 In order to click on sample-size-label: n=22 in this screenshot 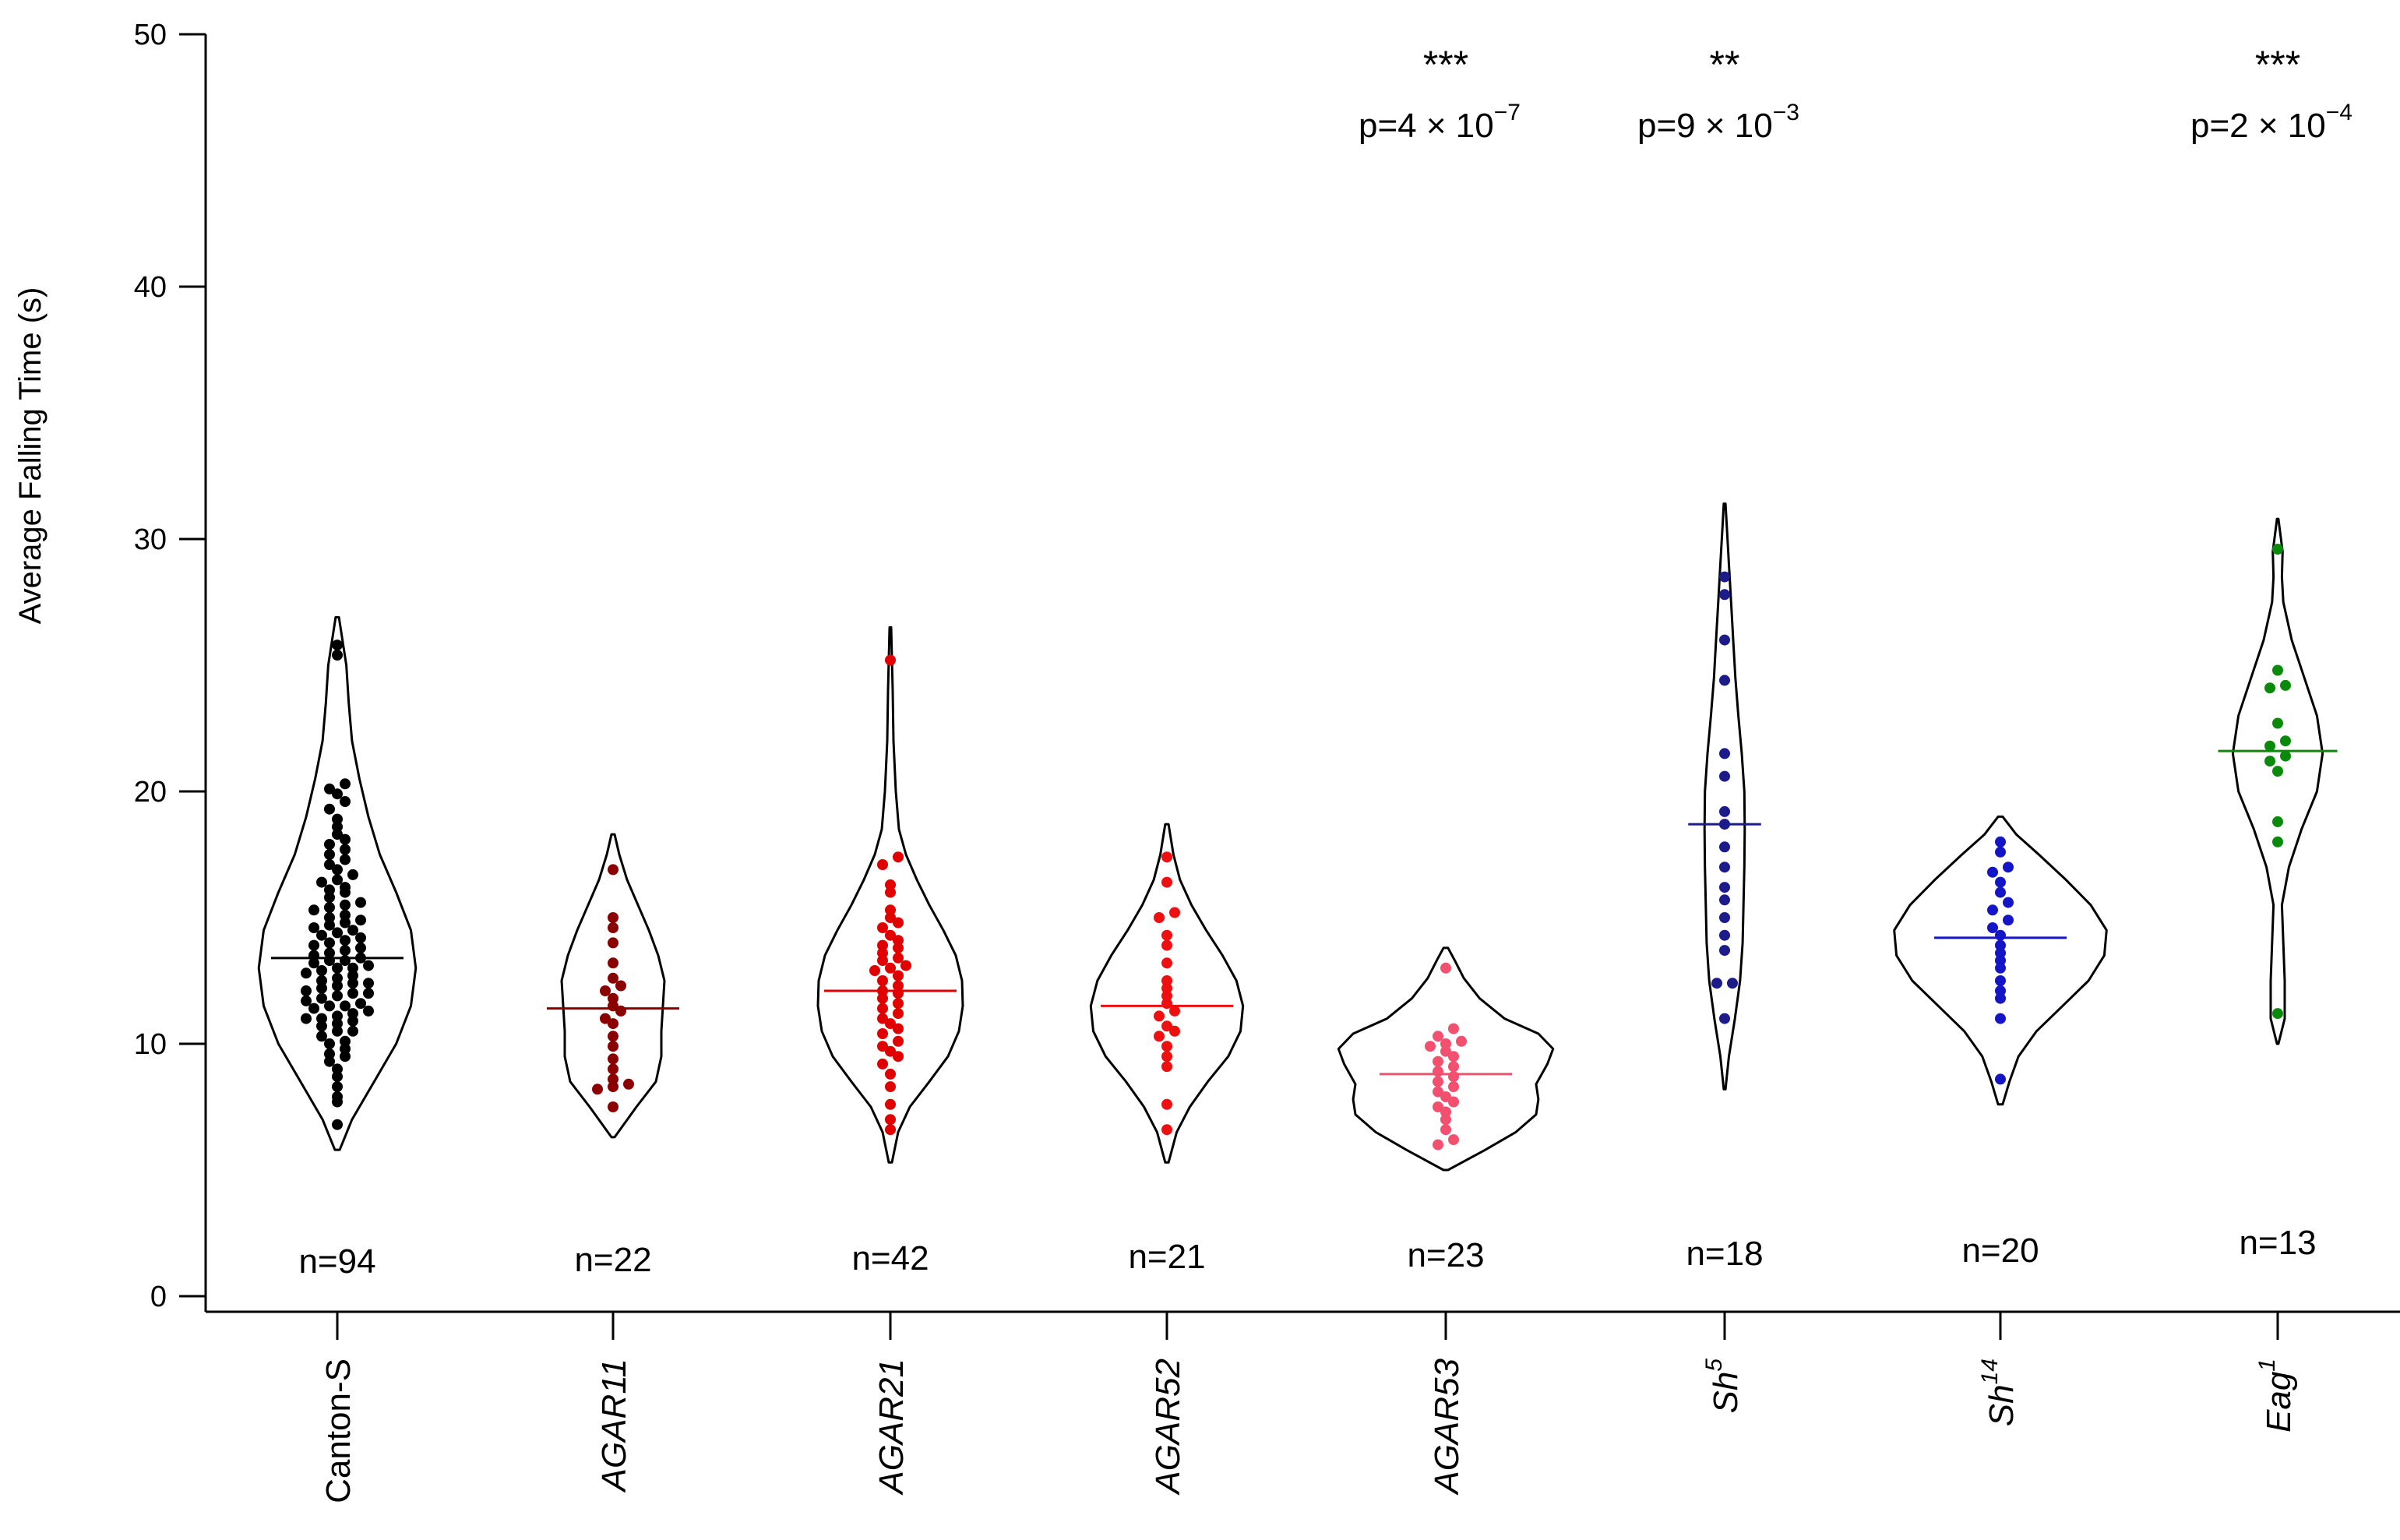, I will do `click(612, 1260)`.